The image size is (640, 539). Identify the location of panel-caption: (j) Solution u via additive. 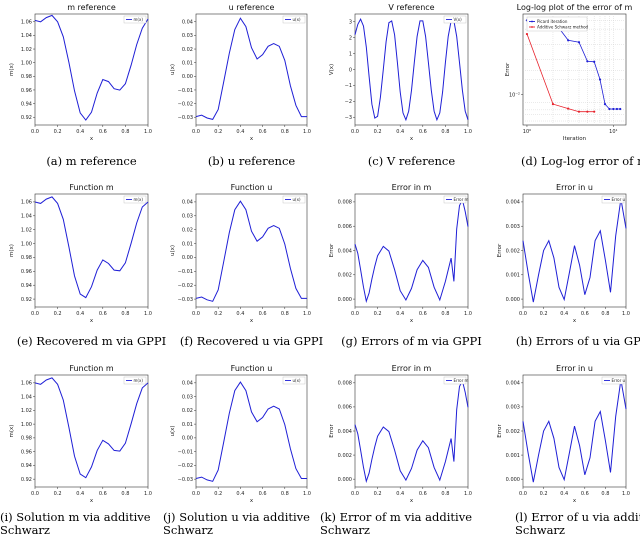
(236, 517).